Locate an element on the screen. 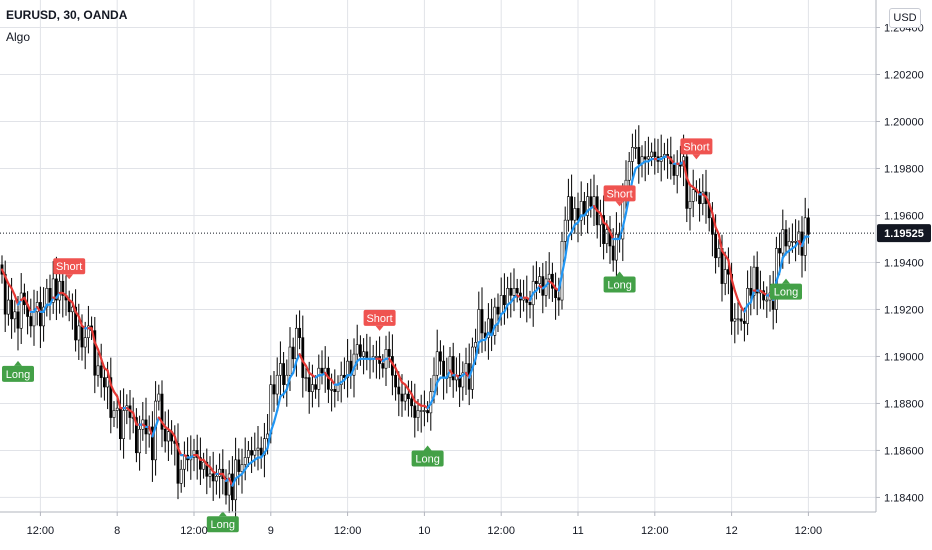 This screenshot has width=932, height=550. price-tick-label: 1.18800 is located at coordinates (904, 404).